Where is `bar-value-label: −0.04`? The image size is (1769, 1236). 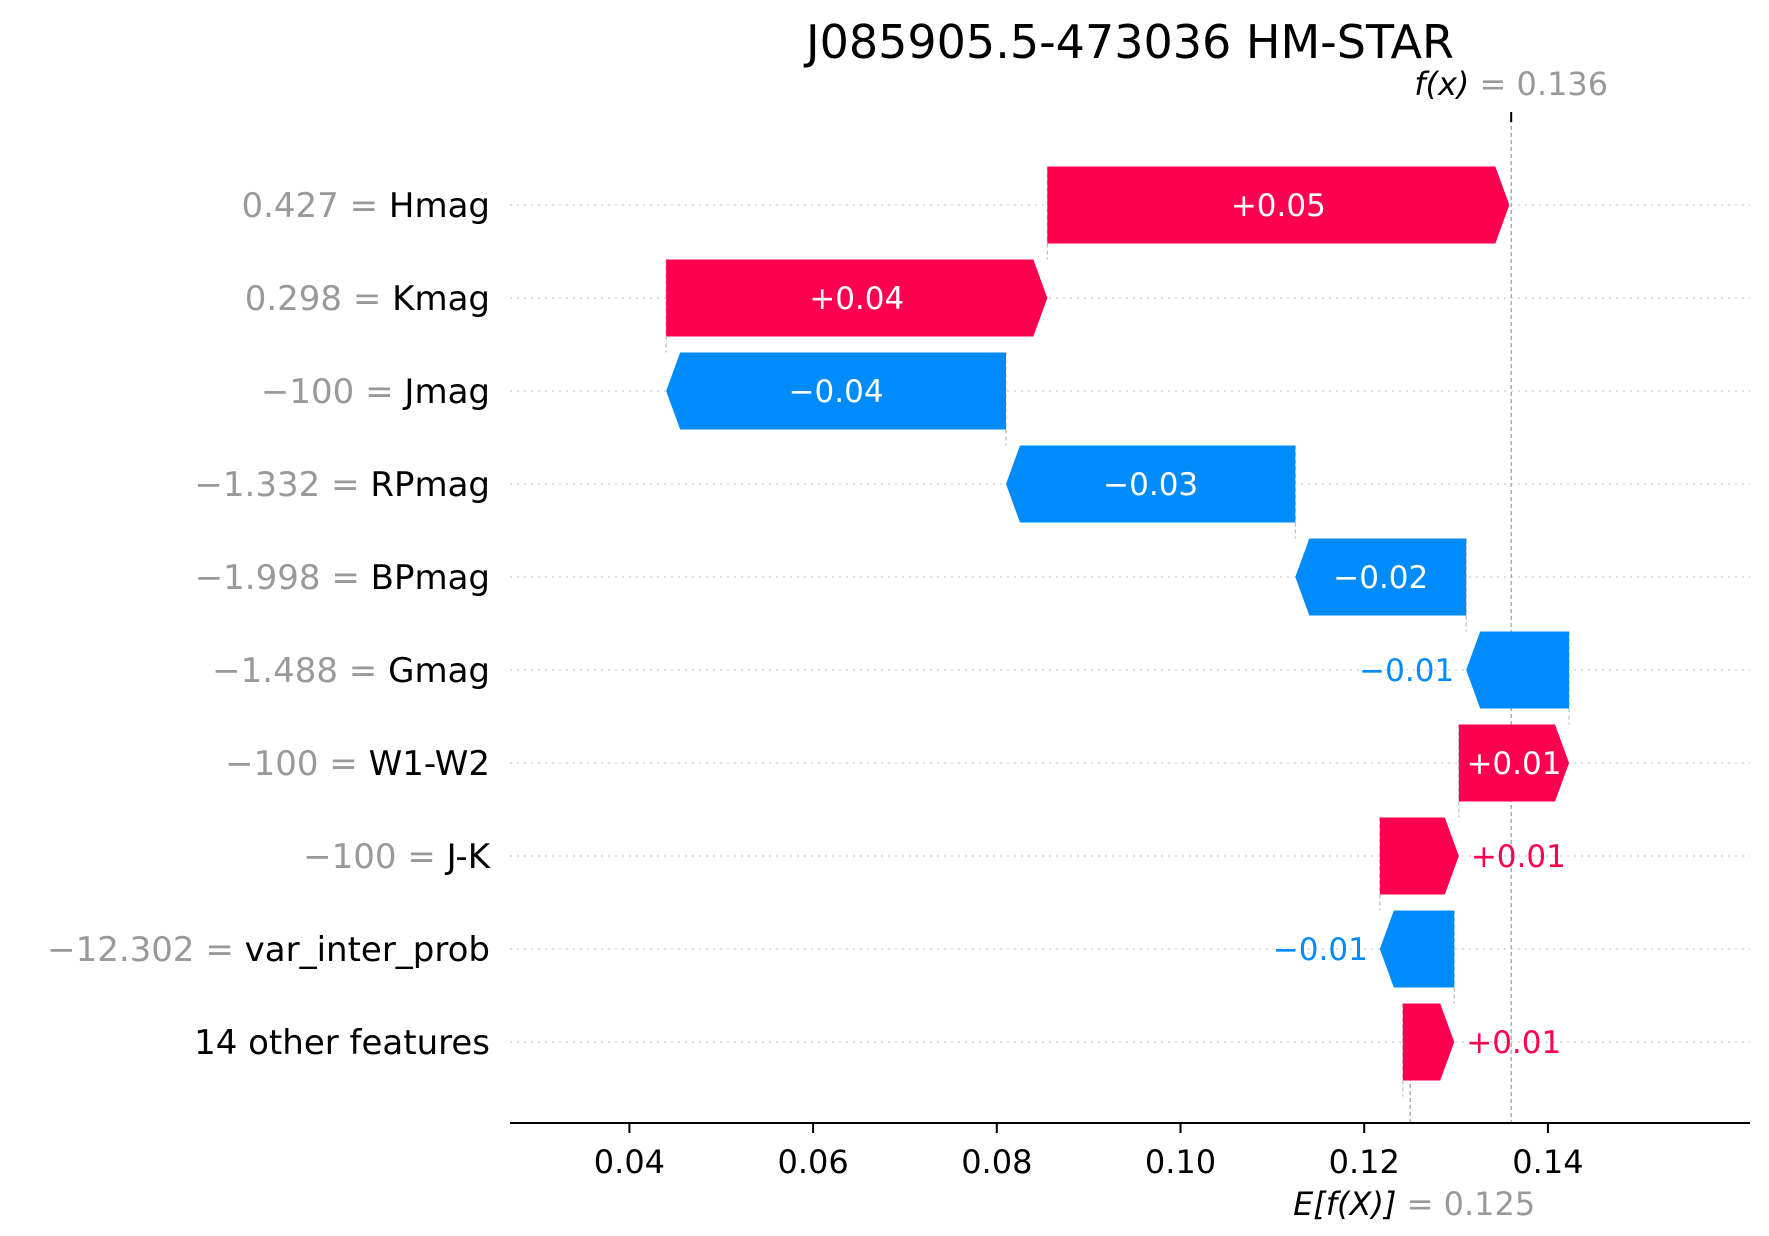
bar-value-label: −0.04 is located at coordinates (836, 392).